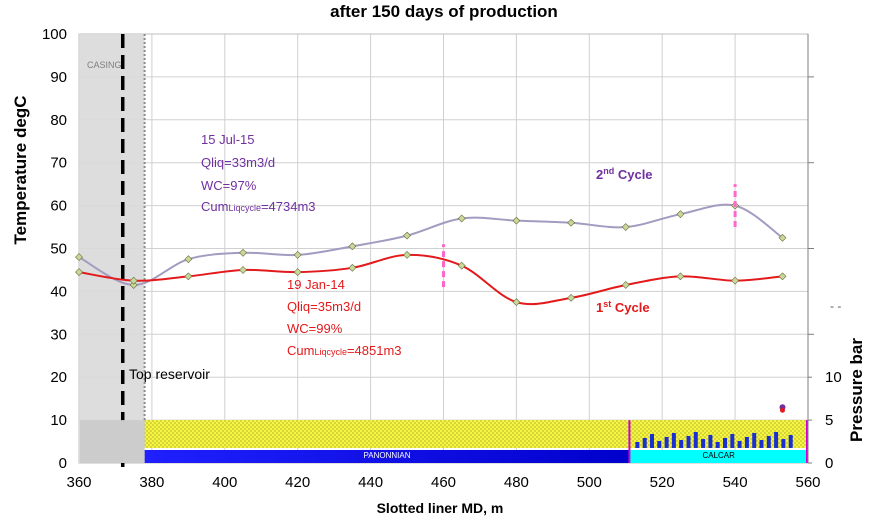 The height and width of the screenshot is (521, 877). What do you see at coordinates (58, 120) in the screenshot?
I see `y-tick-label: 80` at bounding box center [58, 120].